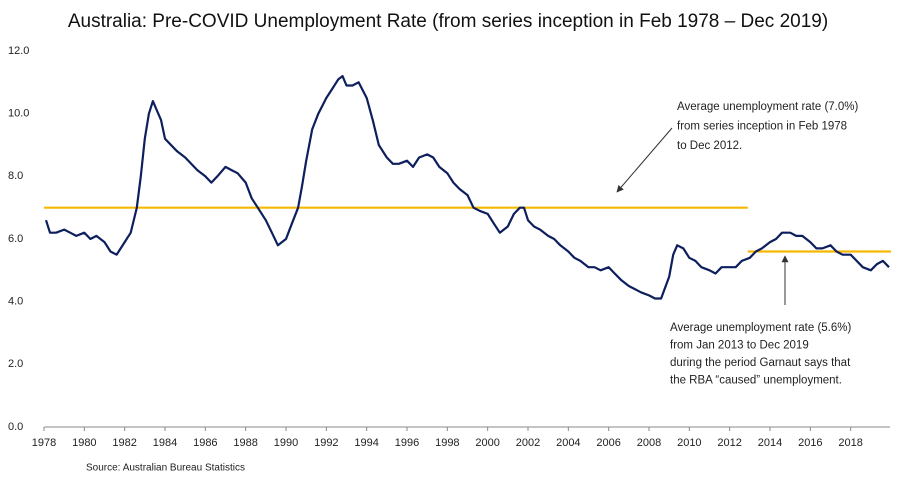 This screenshot has width=900, height=483. Describe the element at coordinates (767, 107) in the screenshot. I see `annotation: Average unemployment rate (7.0%)` at that location.